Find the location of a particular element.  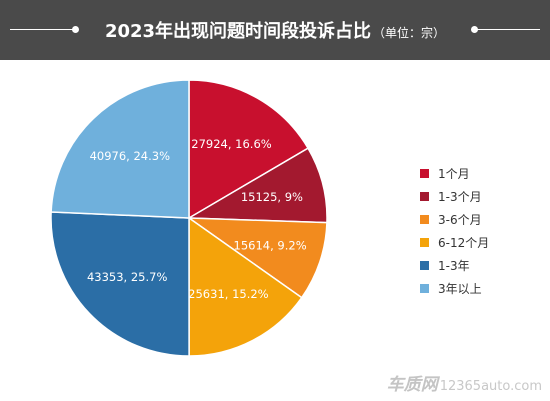

title-bar: 2023年出现问题时间段投诉占比 （单位：宗） is located at coordinates (275, 30).